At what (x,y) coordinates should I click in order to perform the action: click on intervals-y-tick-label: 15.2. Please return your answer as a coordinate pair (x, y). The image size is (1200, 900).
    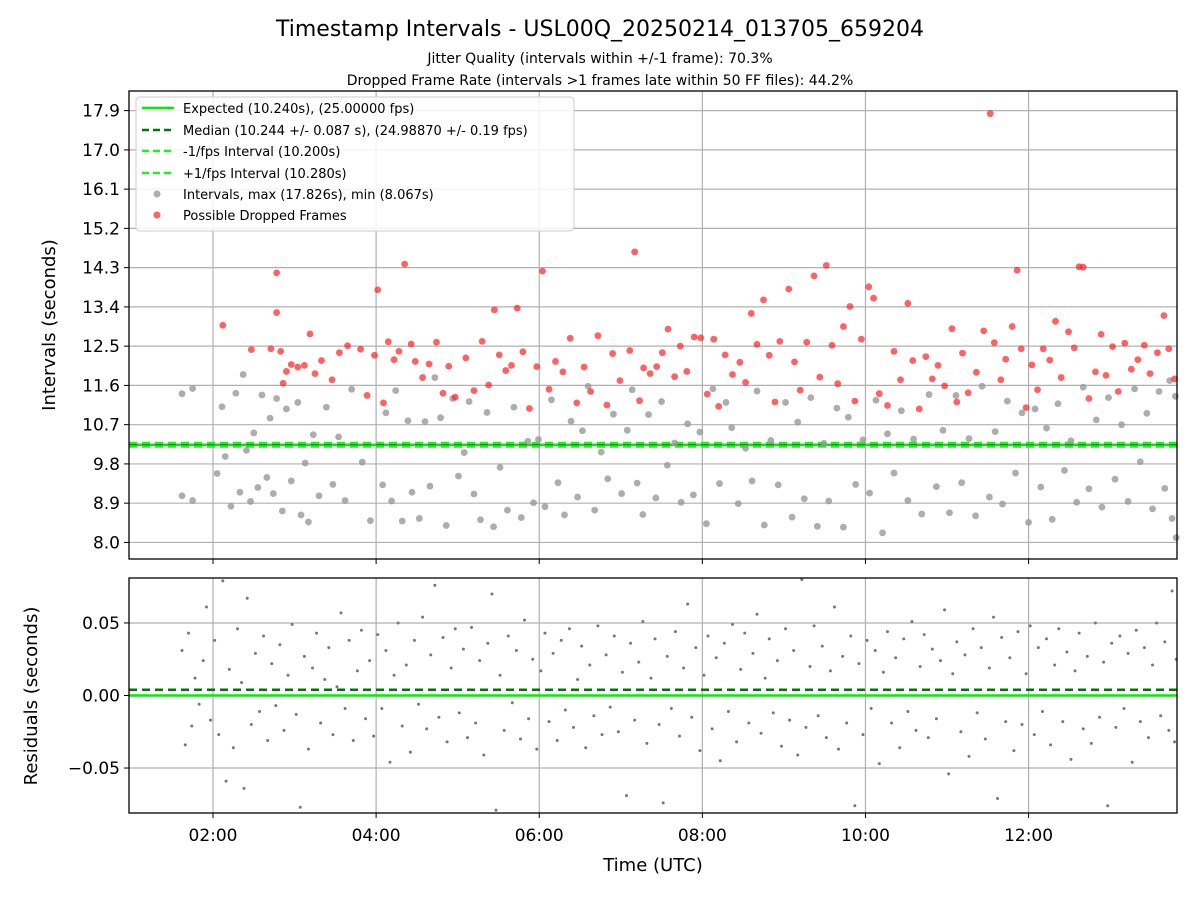
    Looking at the image, I should click on (101, 229).